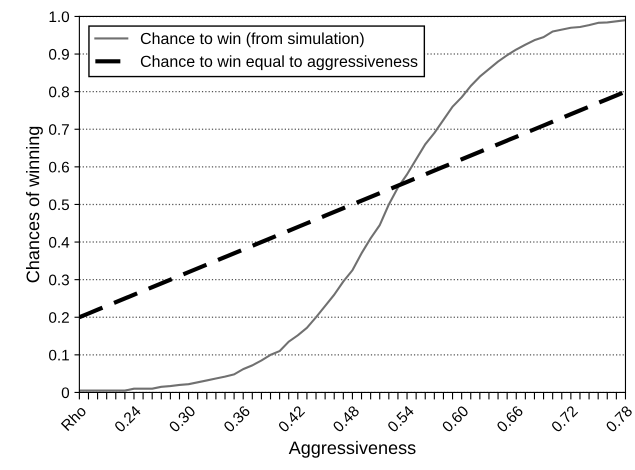 The height and width of the screenshot is (470, 635). What do you see at coordinates (59, 317) in the screenshot?
I see `y-tick-label: 0.2` at bounding box center [59, 317].